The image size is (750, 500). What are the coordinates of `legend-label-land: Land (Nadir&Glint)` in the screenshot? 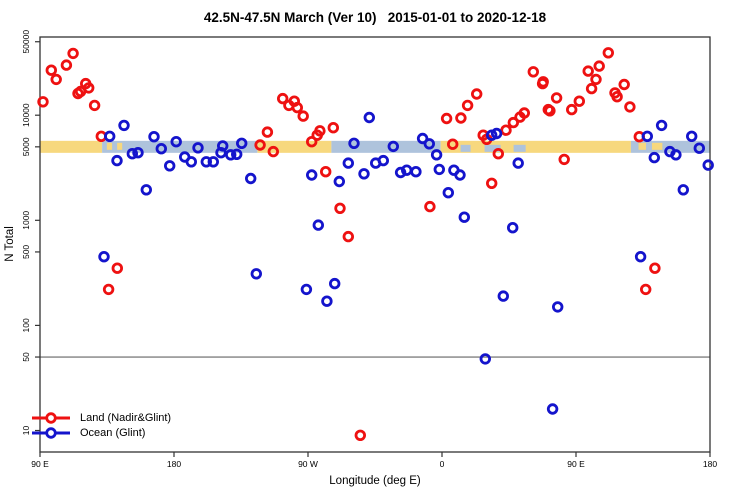 It's located at (126, 417).